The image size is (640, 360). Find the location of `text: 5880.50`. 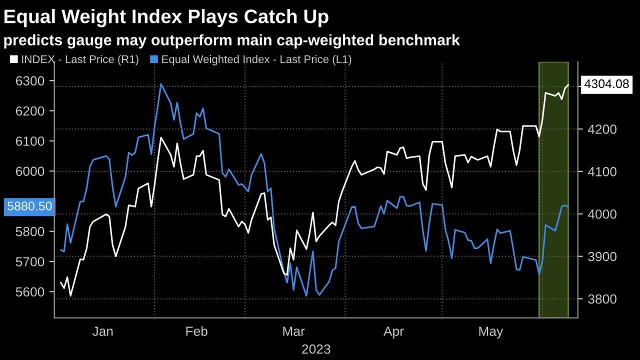

text: 5880.50 is located at coordinates (30, 206).